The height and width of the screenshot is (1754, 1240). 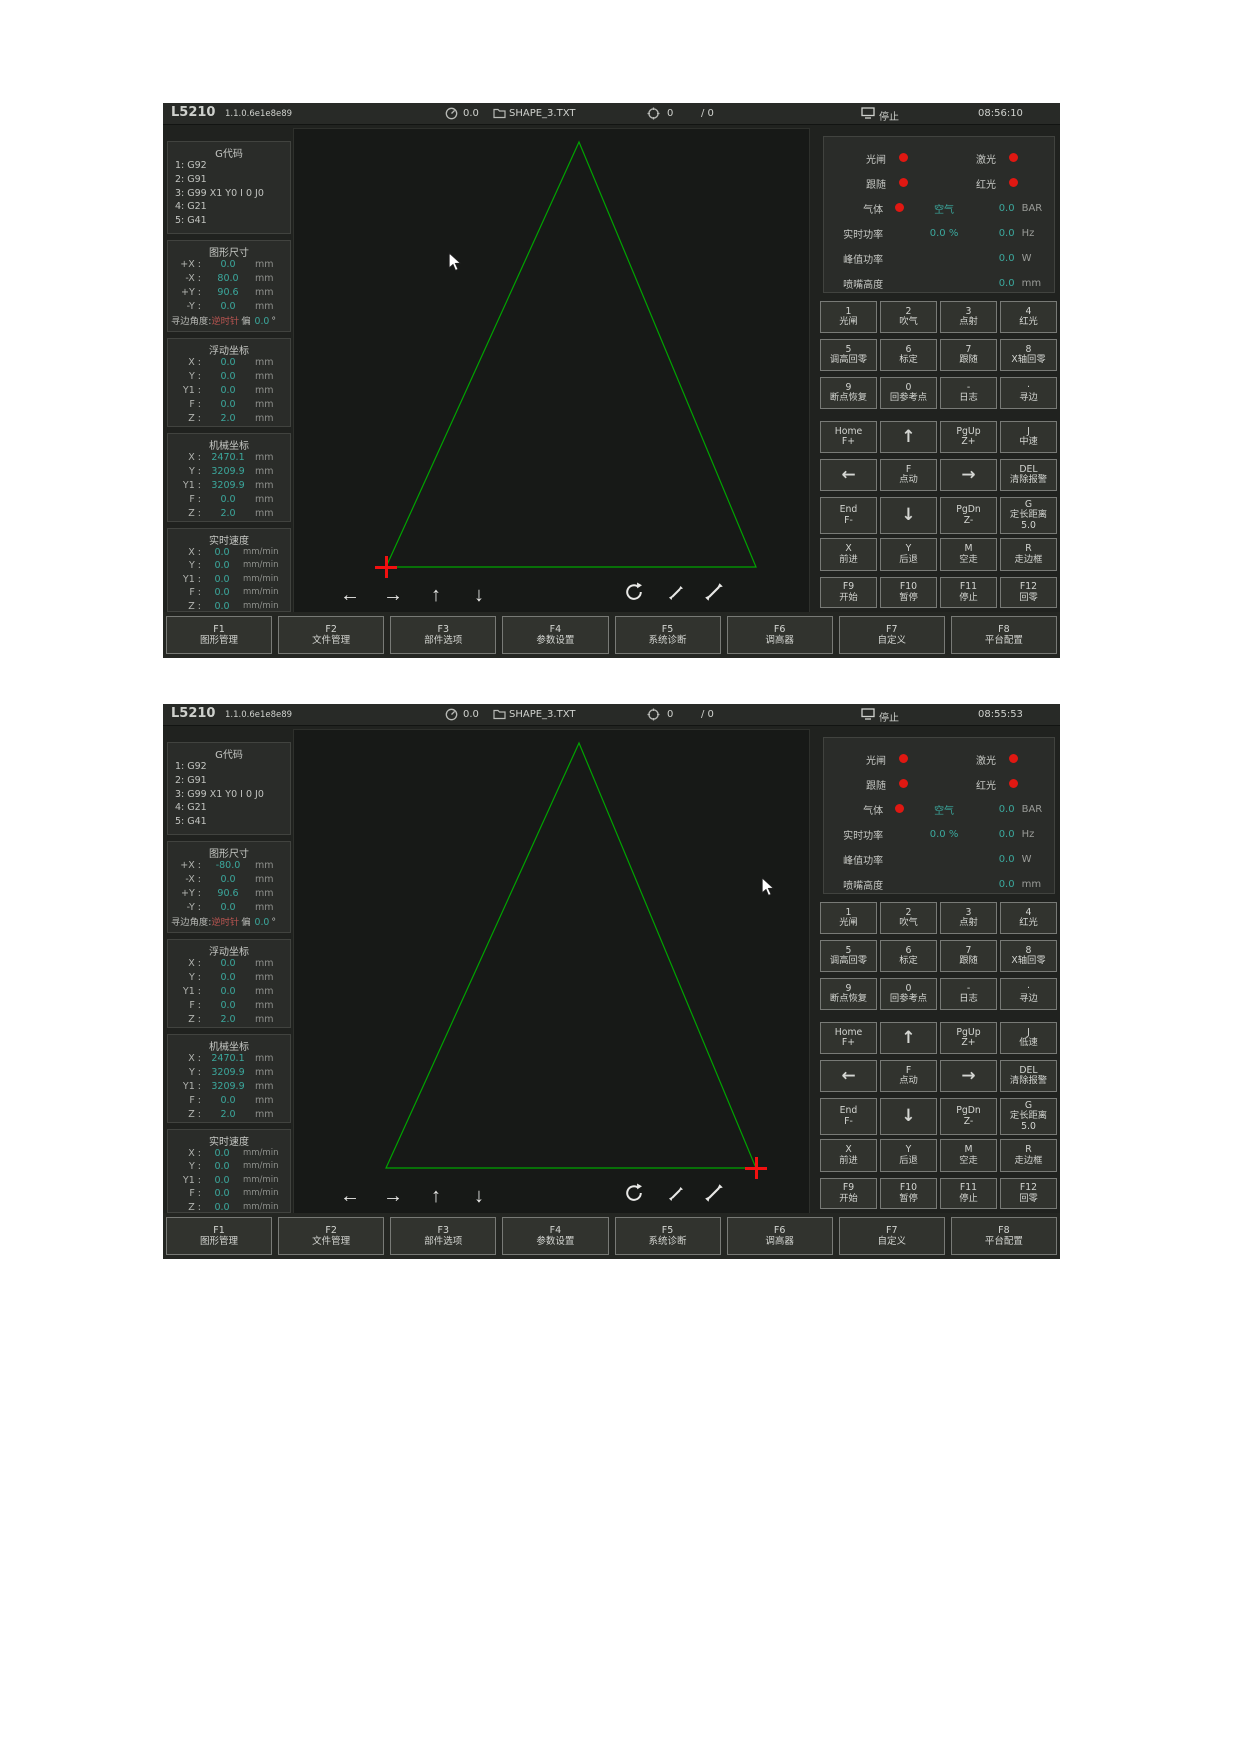 What do you see at coordinates (899, 208) in the screenshot?
I see `gas-status-led` at bounding box center [899, 208].